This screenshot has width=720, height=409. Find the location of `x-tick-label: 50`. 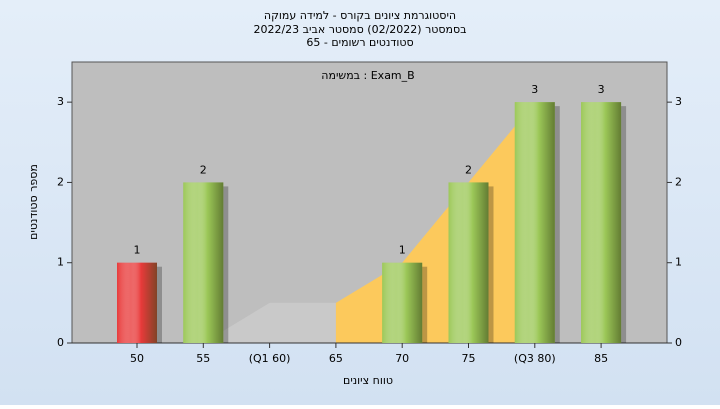

x-tick-label: 50 is located at coordinates (137, 358).